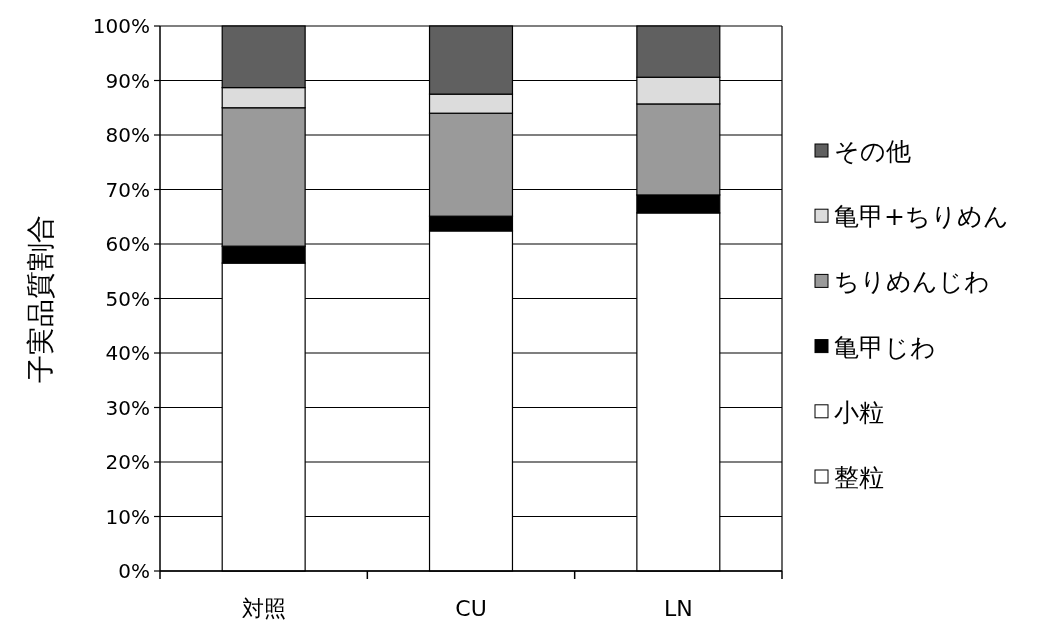  What do you see at coordinates (127, 244) in the screenshot?
I see `y-tick-label: 60%` at bounding box center [127, 244].